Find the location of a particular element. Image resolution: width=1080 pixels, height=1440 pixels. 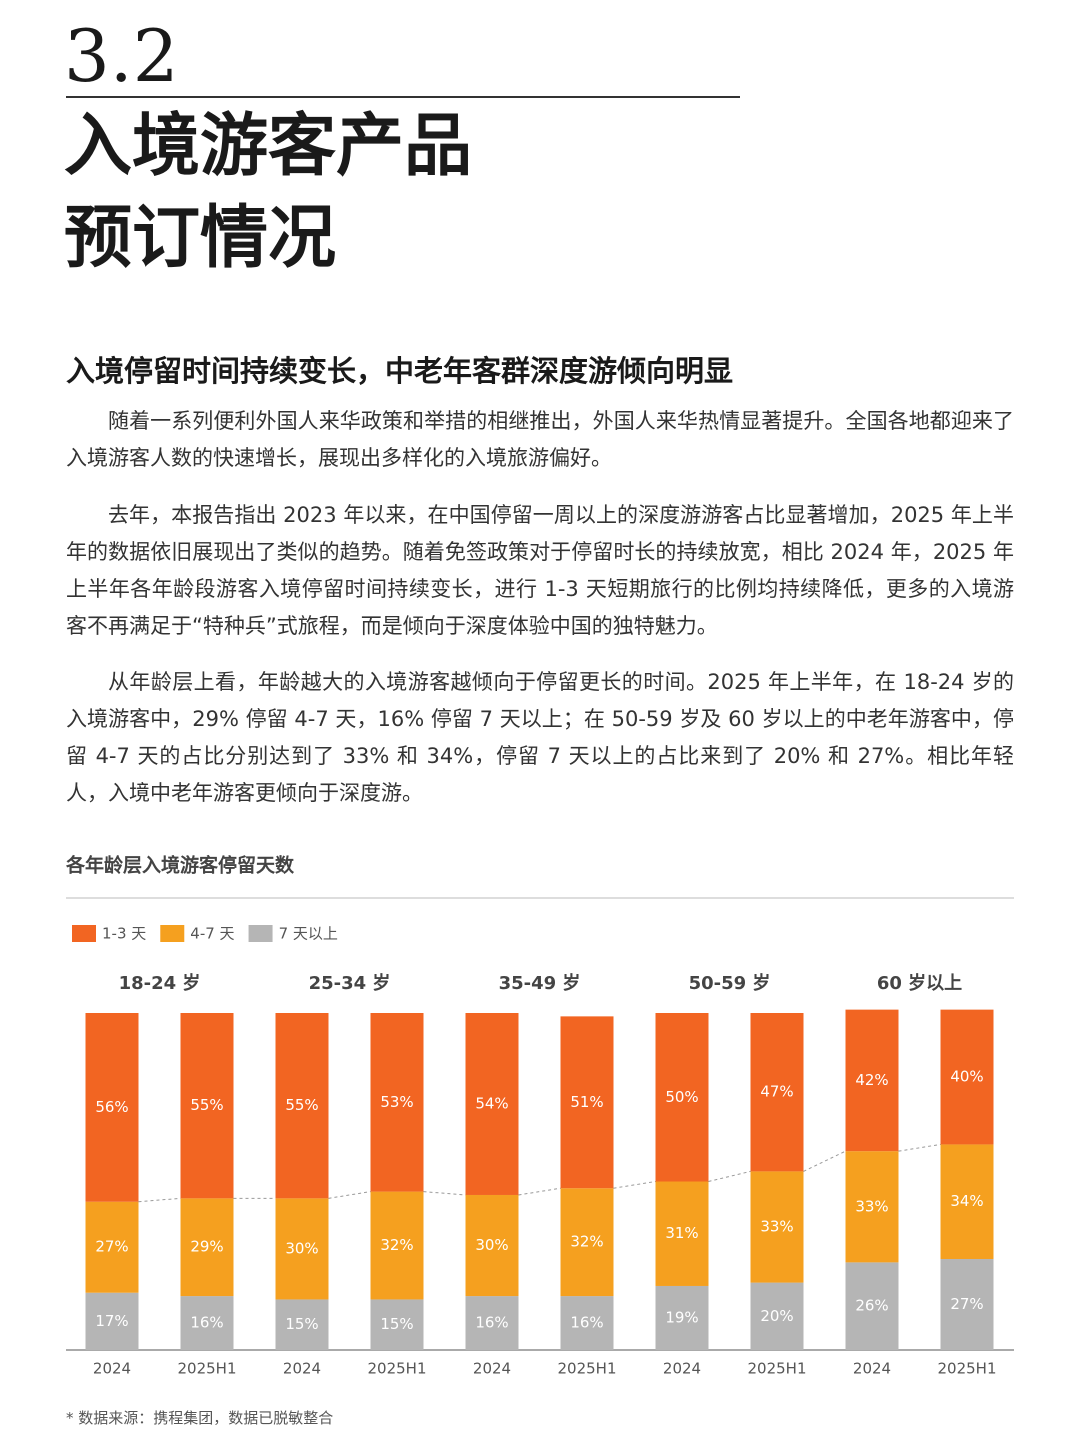

rule is located at coordinates (403, 97).